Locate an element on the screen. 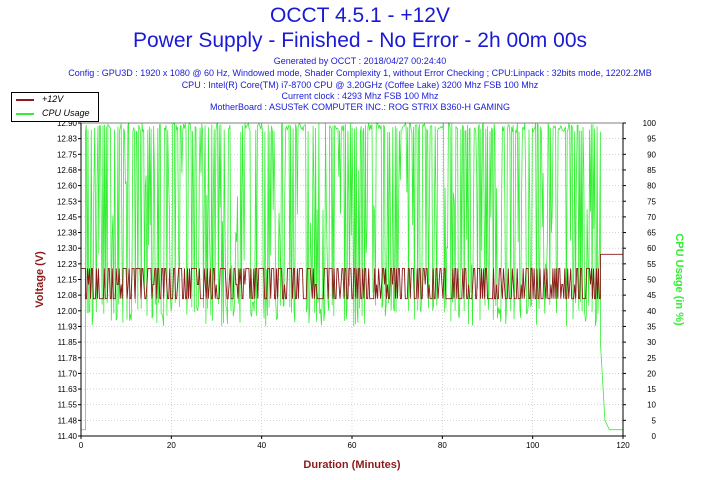 This screenshot has height=480, width=720. y2-tick-label: 75 is located at coordinates (651, 201).